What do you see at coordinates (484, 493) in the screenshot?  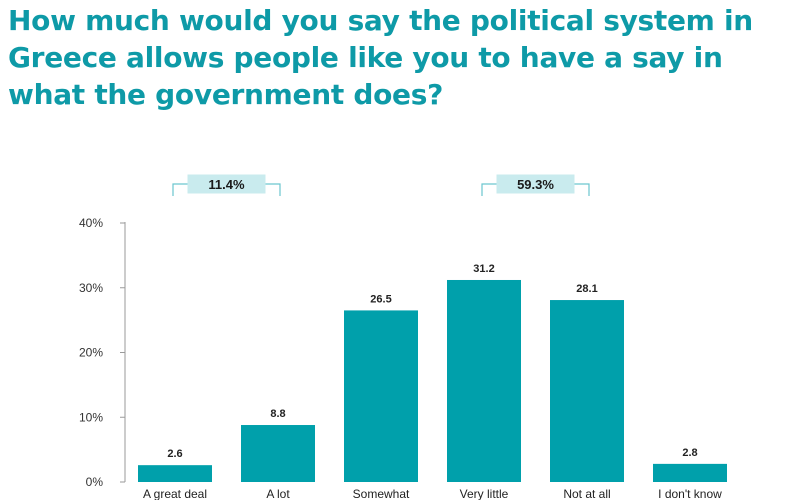 I see `x-tick-label: Very little` at bounding box center [484, 493].